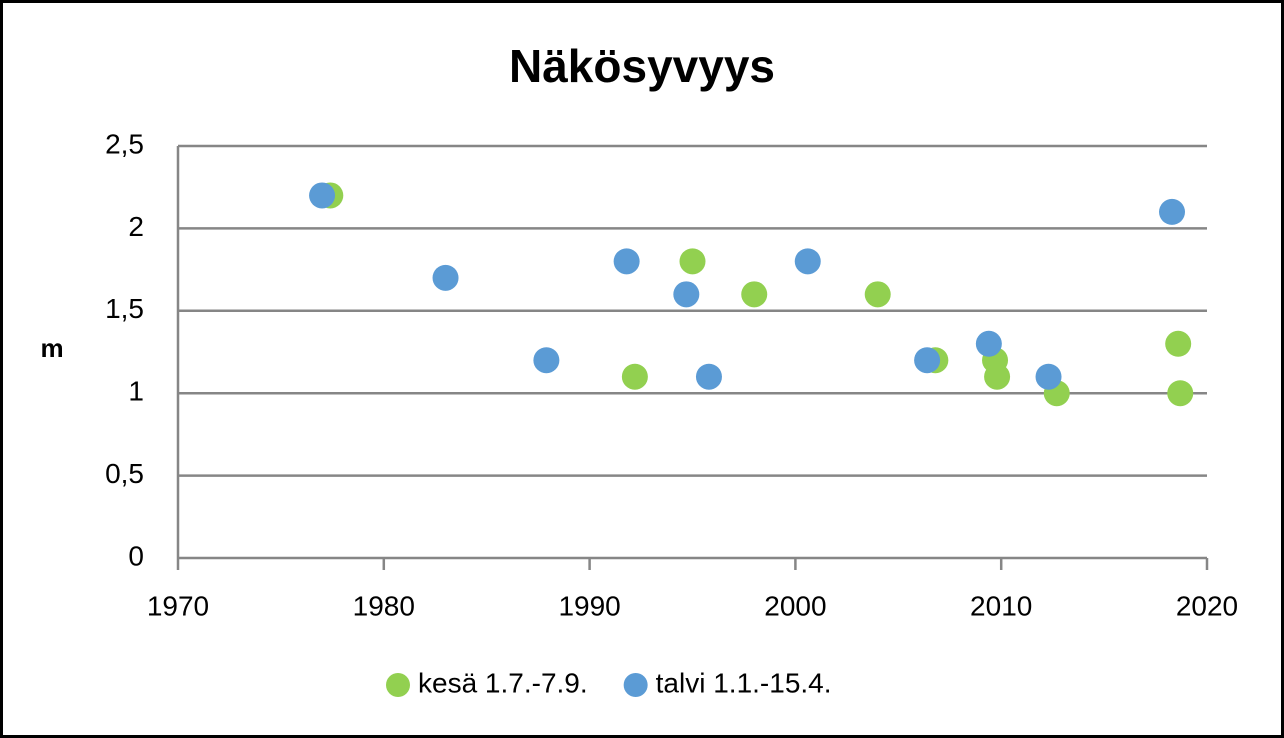 The image size is (1284, 738). I want to click on y-axis-label: m, so click(51, 348).